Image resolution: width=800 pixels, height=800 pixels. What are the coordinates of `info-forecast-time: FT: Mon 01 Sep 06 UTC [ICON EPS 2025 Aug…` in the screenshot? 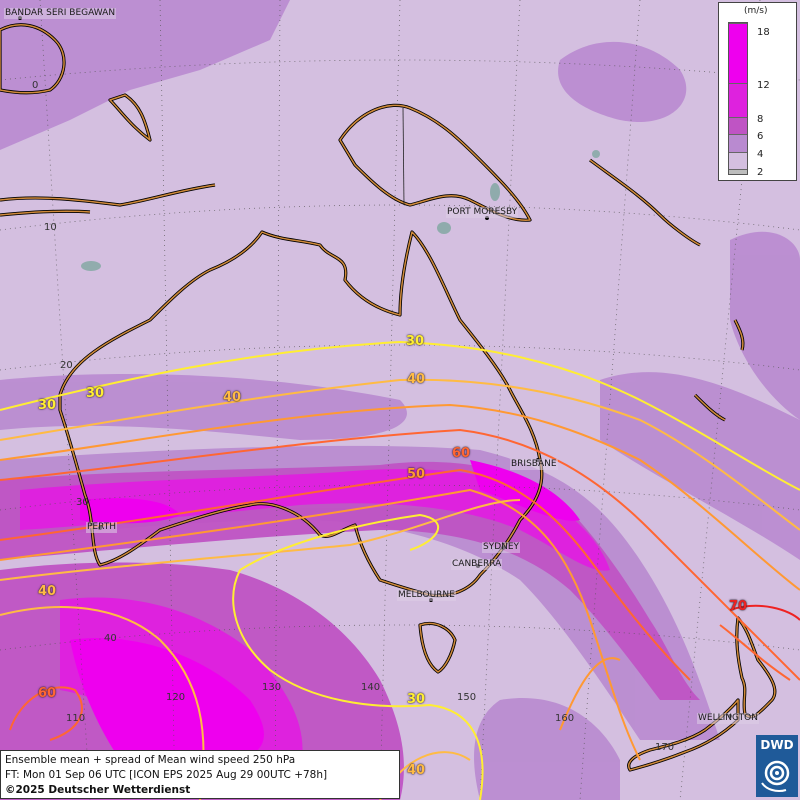 It's located at (166, 775).